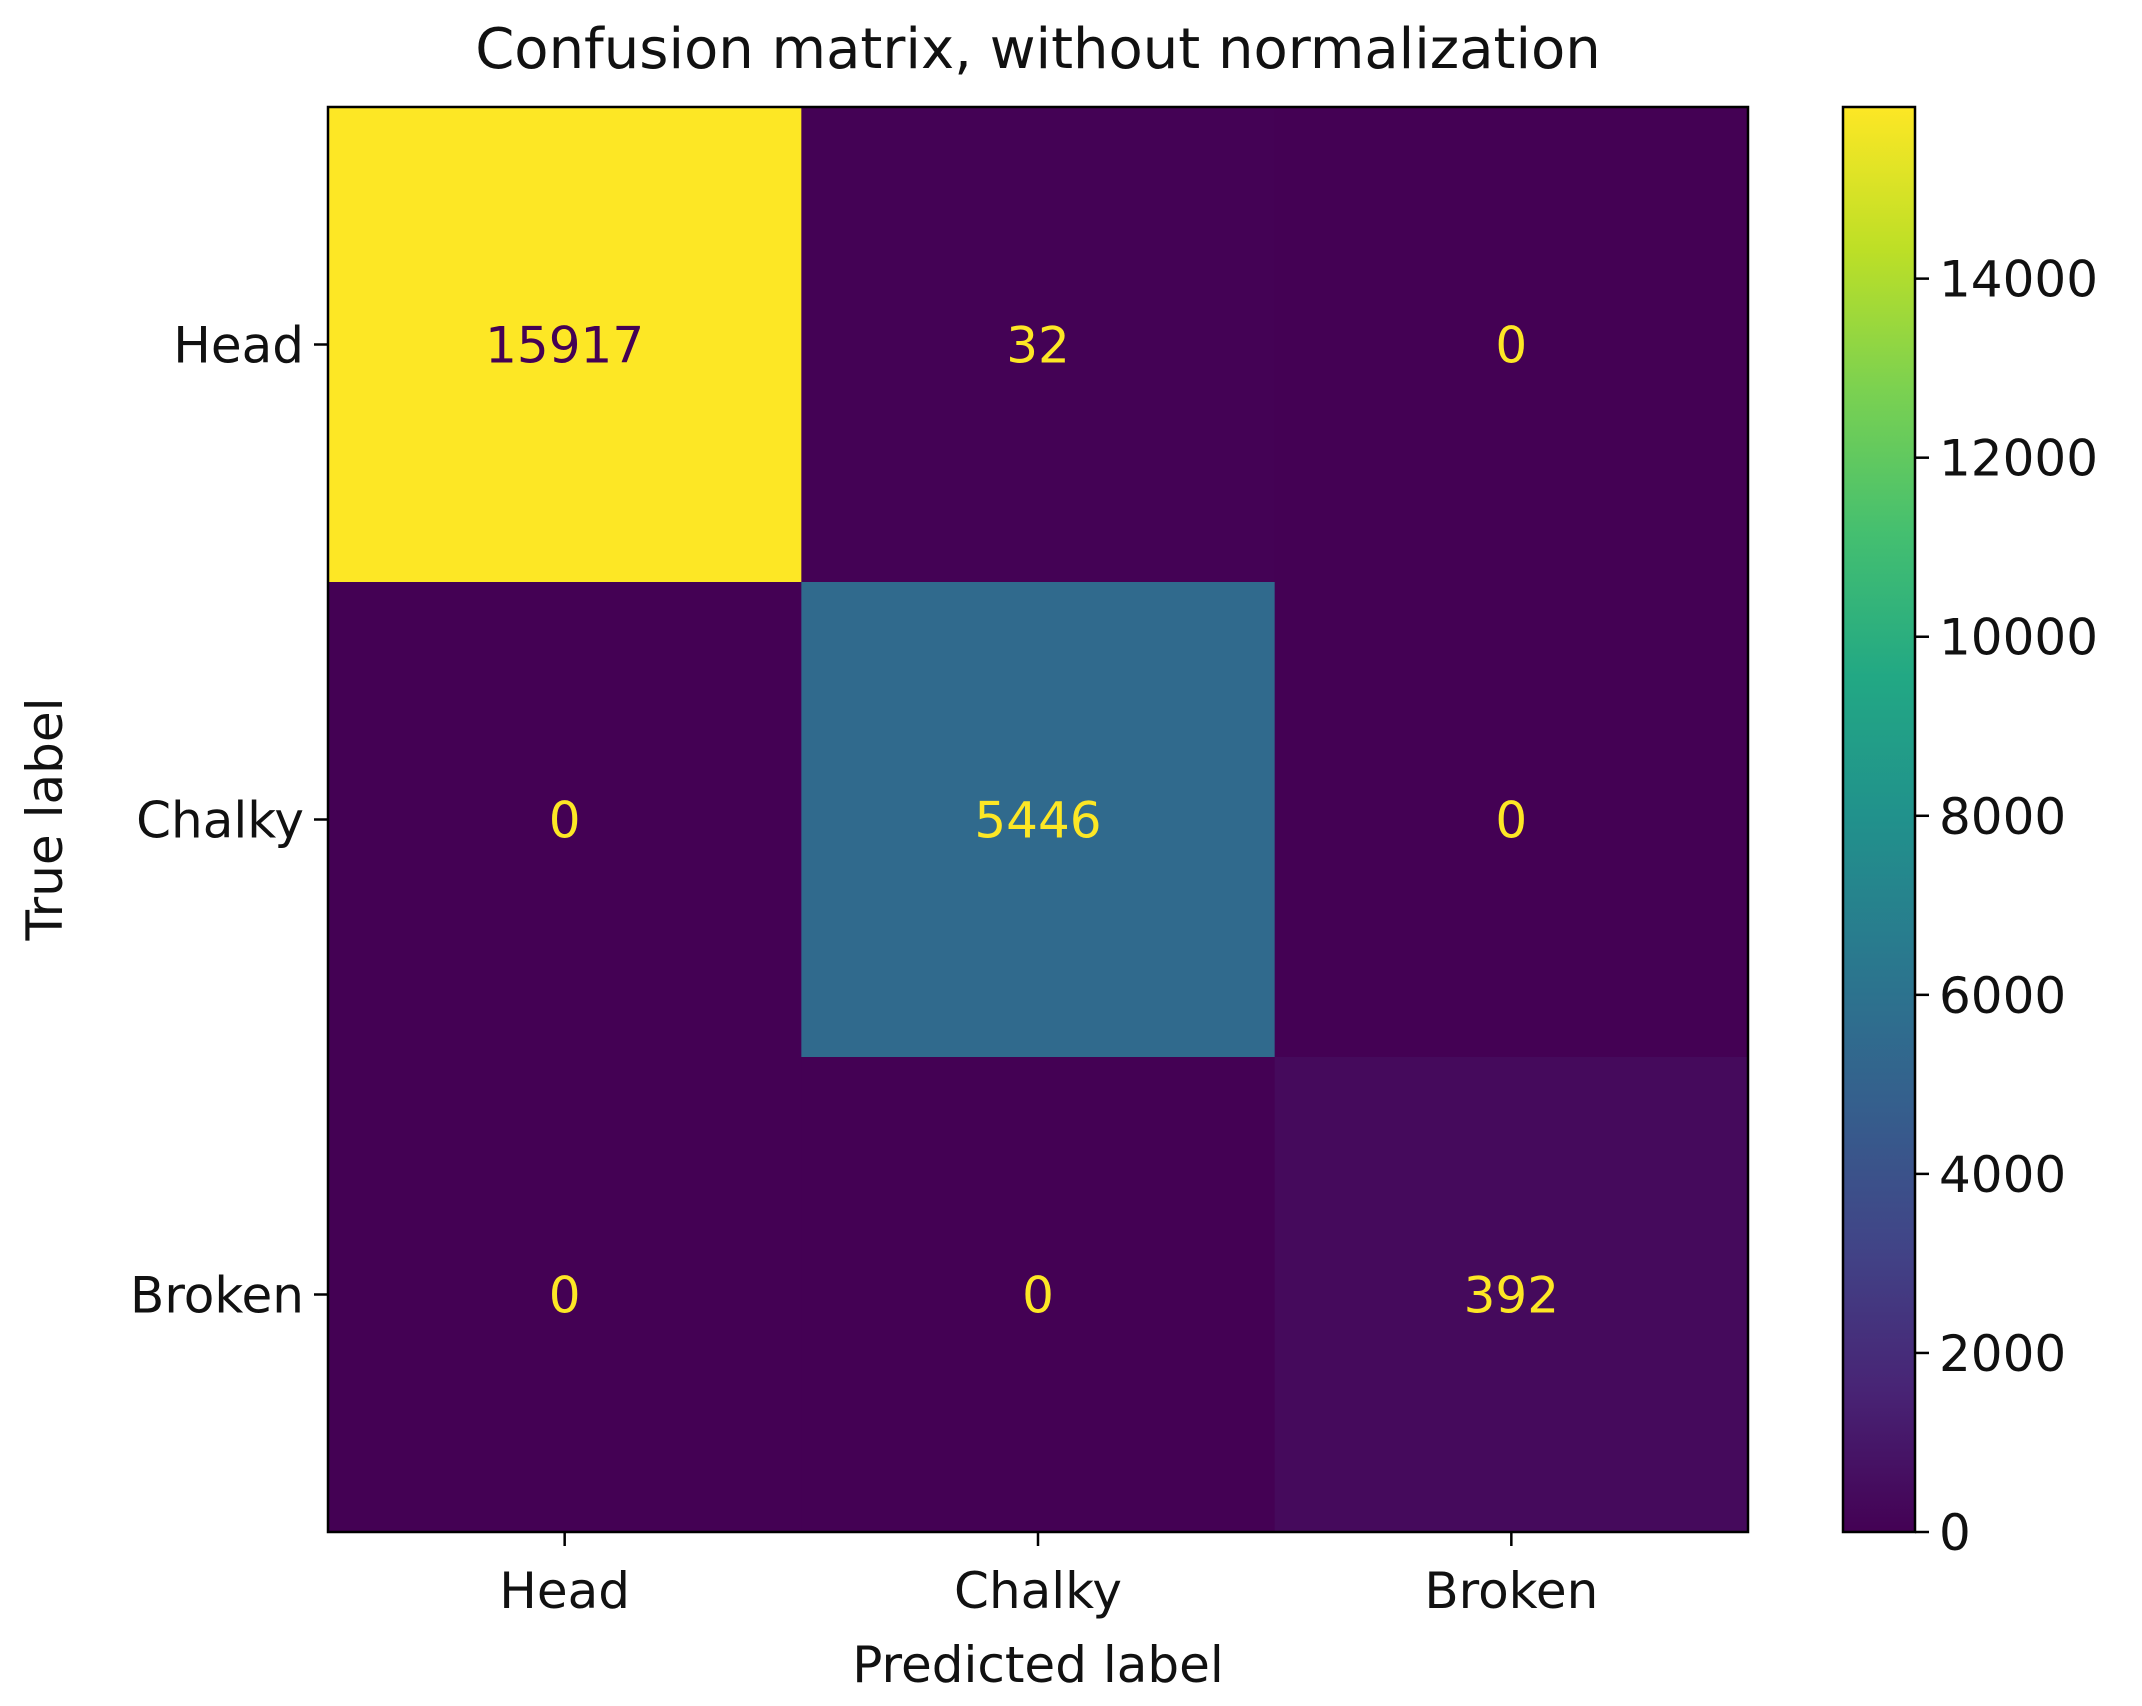  I want to click on y-tick-label: Chalky, so click(220, 821).